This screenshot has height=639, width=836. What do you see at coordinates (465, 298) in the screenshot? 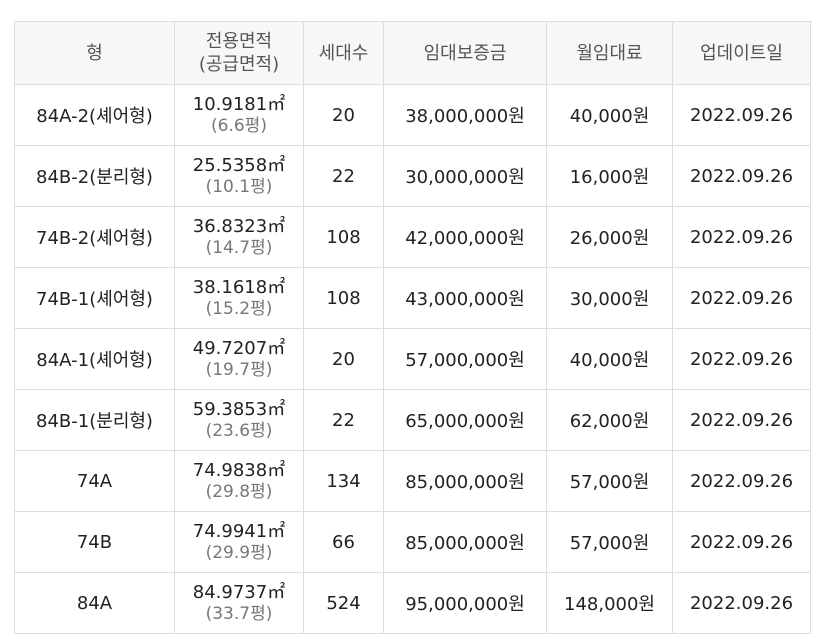
I see `cell-deposit: 43,000,000원` at bounding box center [465, 298].